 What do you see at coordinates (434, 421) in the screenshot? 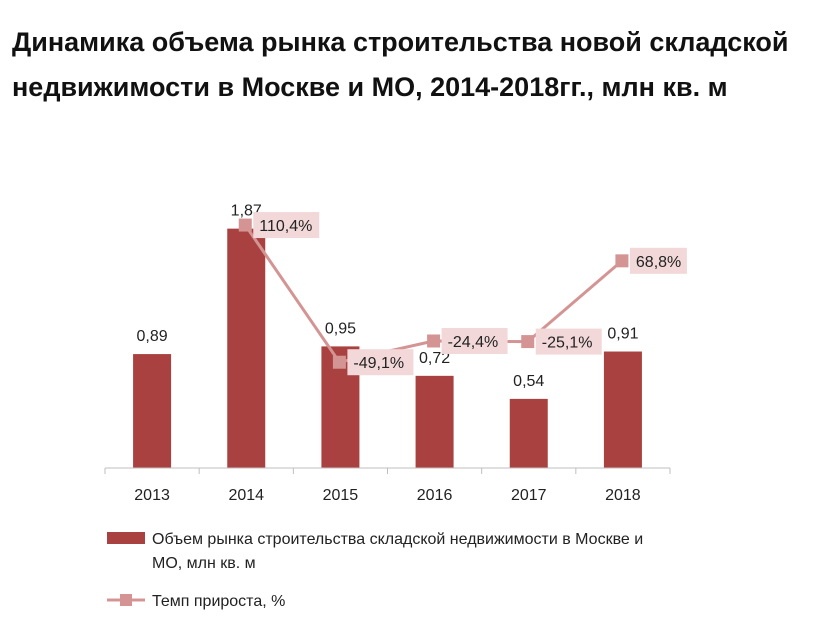
I see `bar-2016` at bounding box center [434, 421].